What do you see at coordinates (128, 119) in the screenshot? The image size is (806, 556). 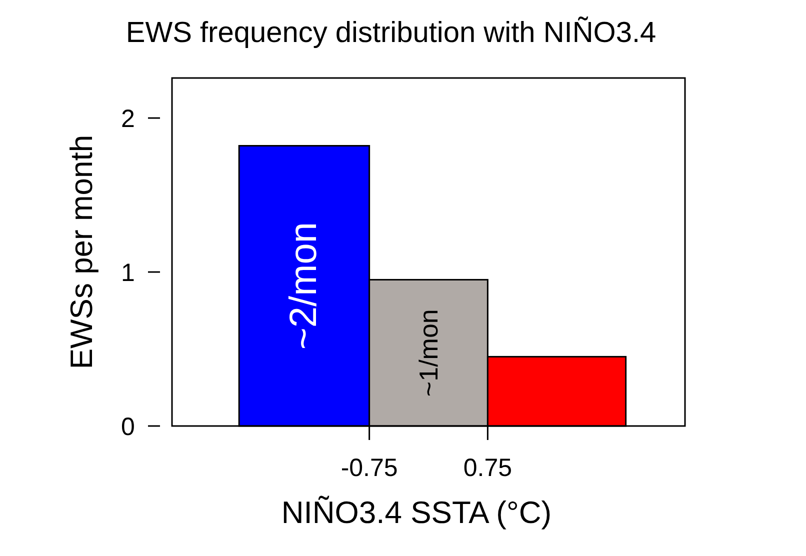 I see `y-tick-label: 2` at bounding box center [128, 119].